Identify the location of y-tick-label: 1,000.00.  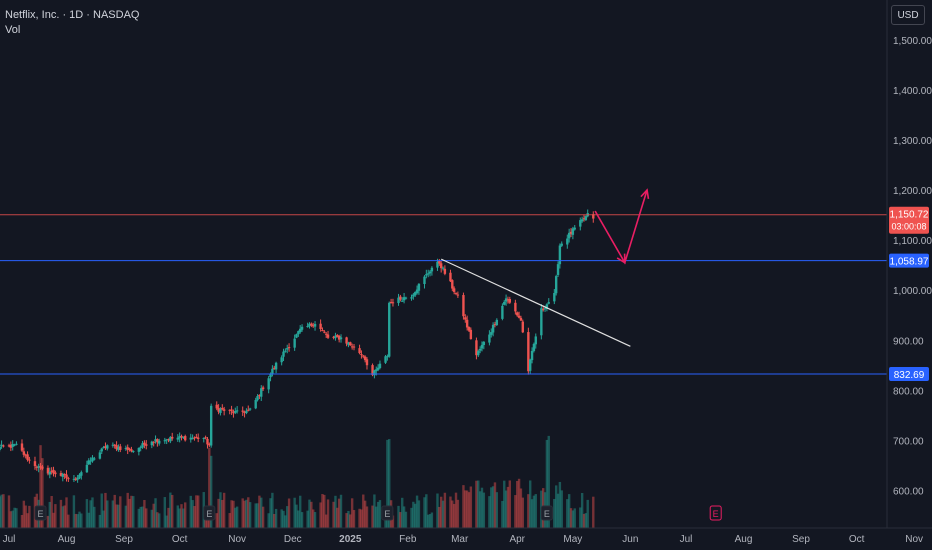
(912, 291).